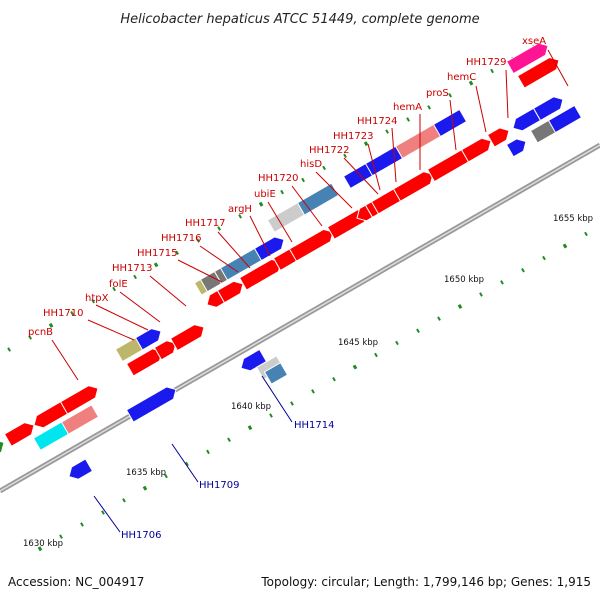 The width and height of the screenshot is (600, 600). Describe the element at coordinates (141, 535) in the screenshot. I see `gene-label: HH1706` at that location.